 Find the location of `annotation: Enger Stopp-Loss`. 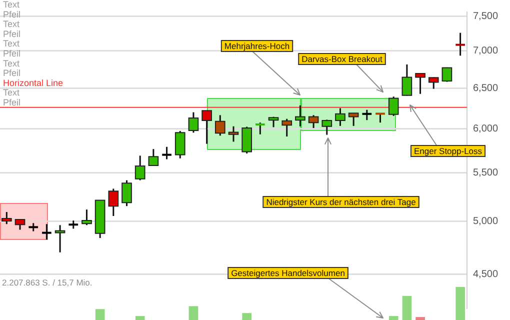

annotation: Enger Stopp-Loss is located at coordinates (448, 151).